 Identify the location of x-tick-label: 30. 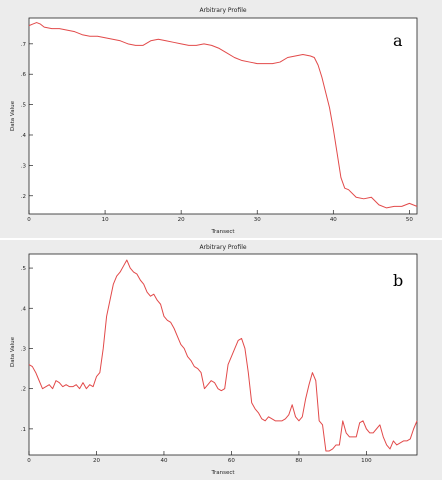
(257, 220).